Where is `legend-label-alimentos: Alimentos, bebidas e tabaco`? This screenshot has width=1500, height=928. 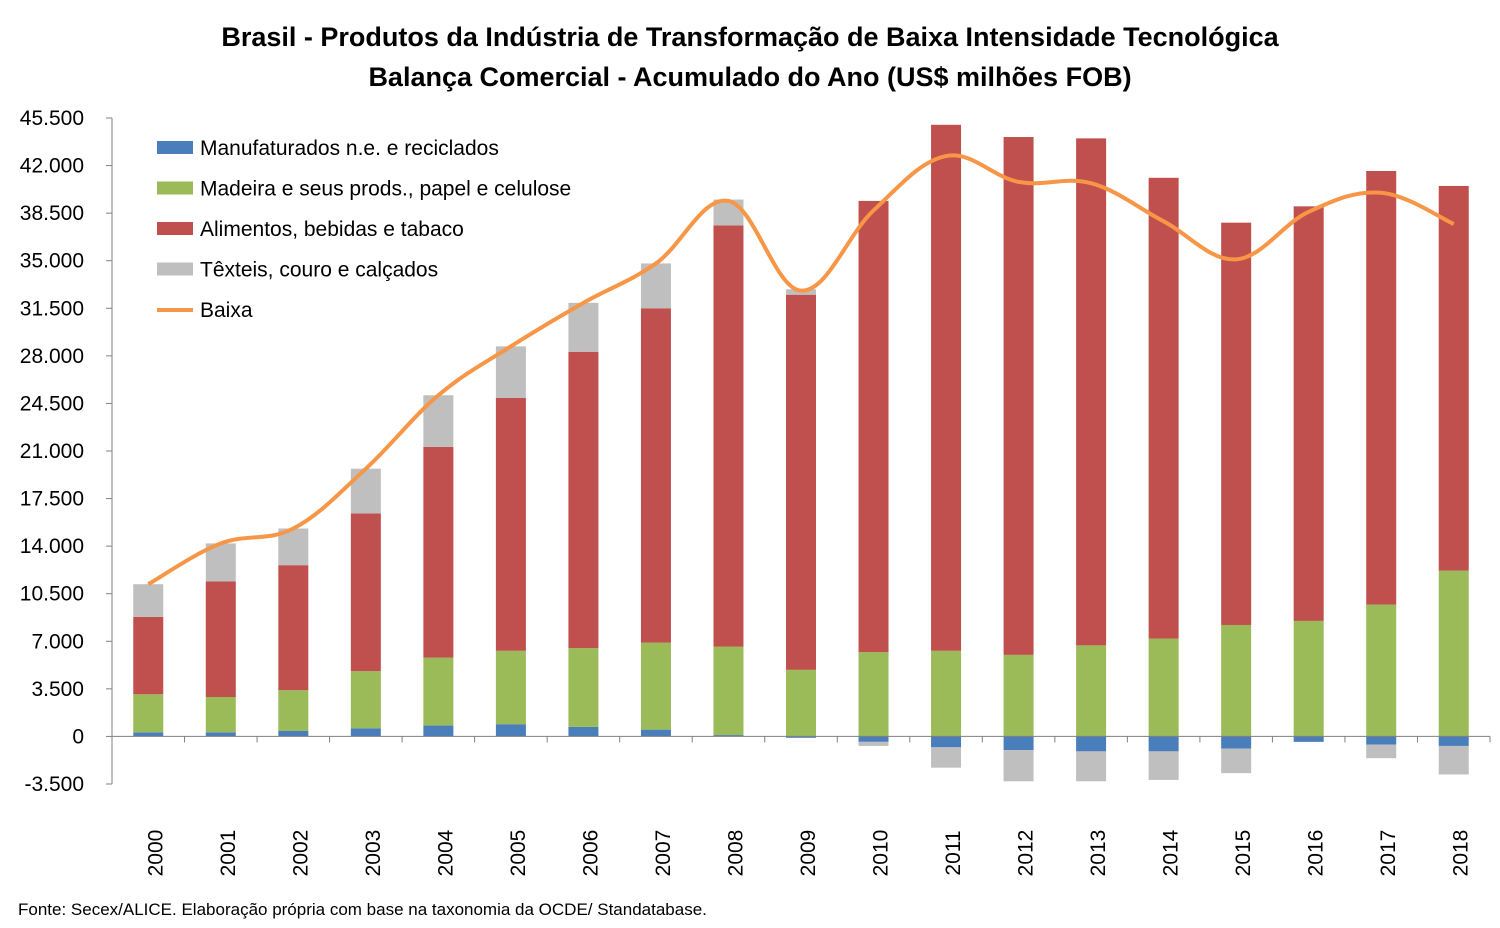
legend-label-alimentos: Alimentos, bebidas e tabaco is located at coordinates (332, 229).